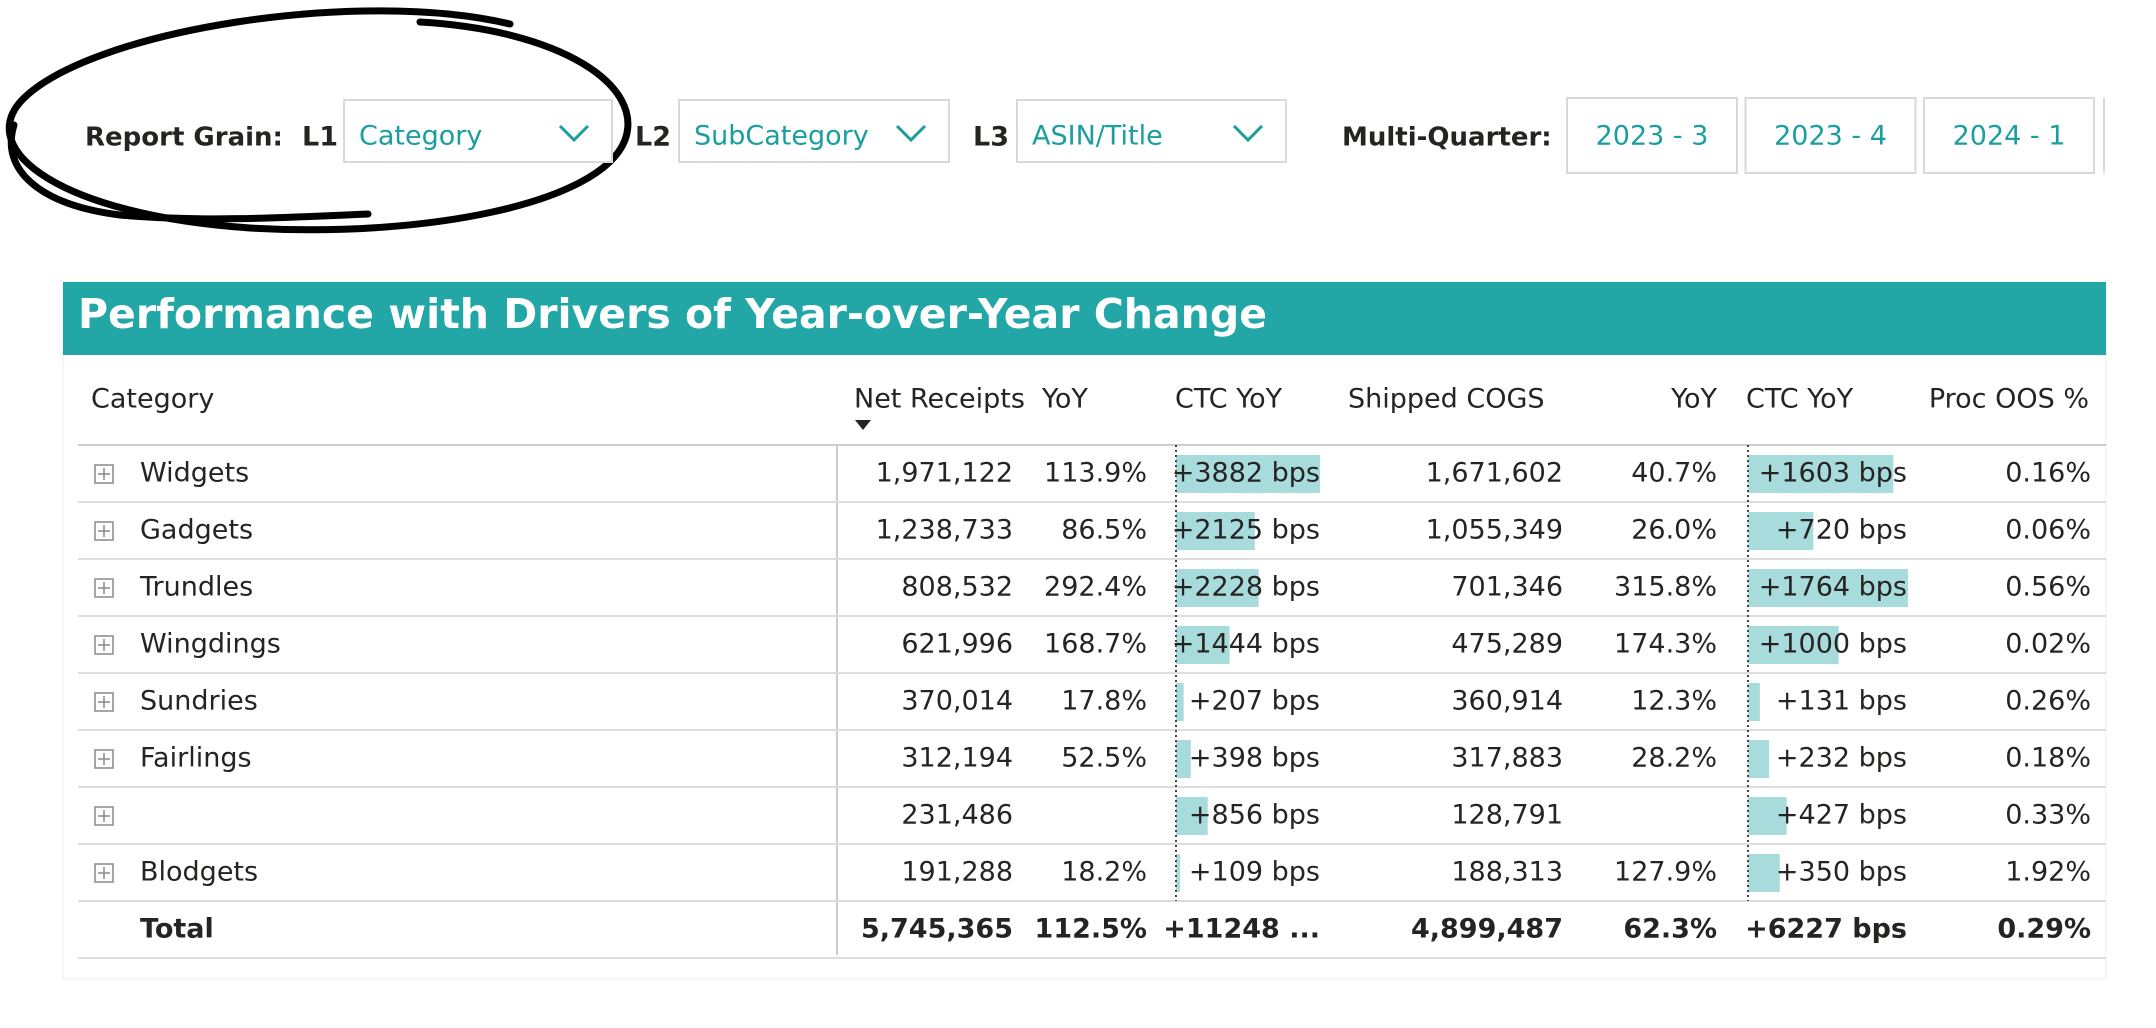 The width and height of the screenshot is (2156, 1028). I want to click on cell: +1764 bps, so click(1833, 587).